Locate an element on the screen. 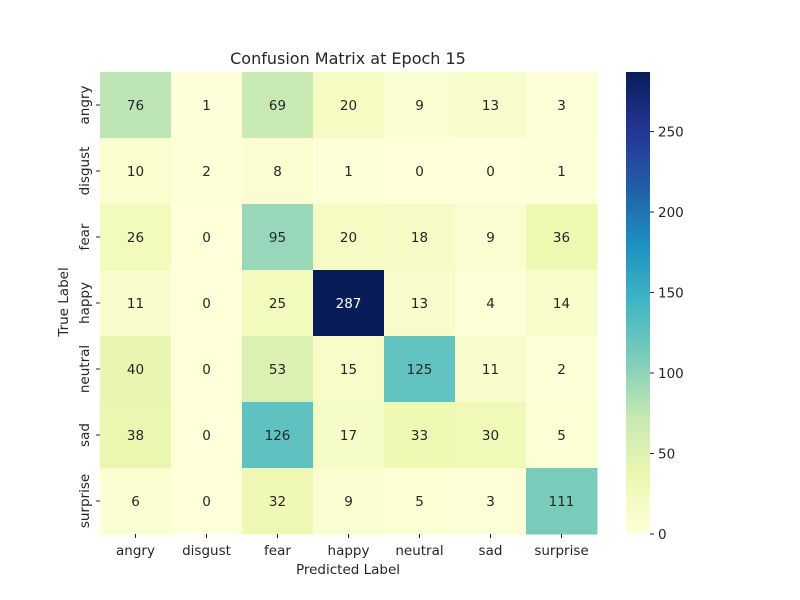 This screenshot has width=800, height=600. cell-value-label: 38 is located at coordinates (135, 436).